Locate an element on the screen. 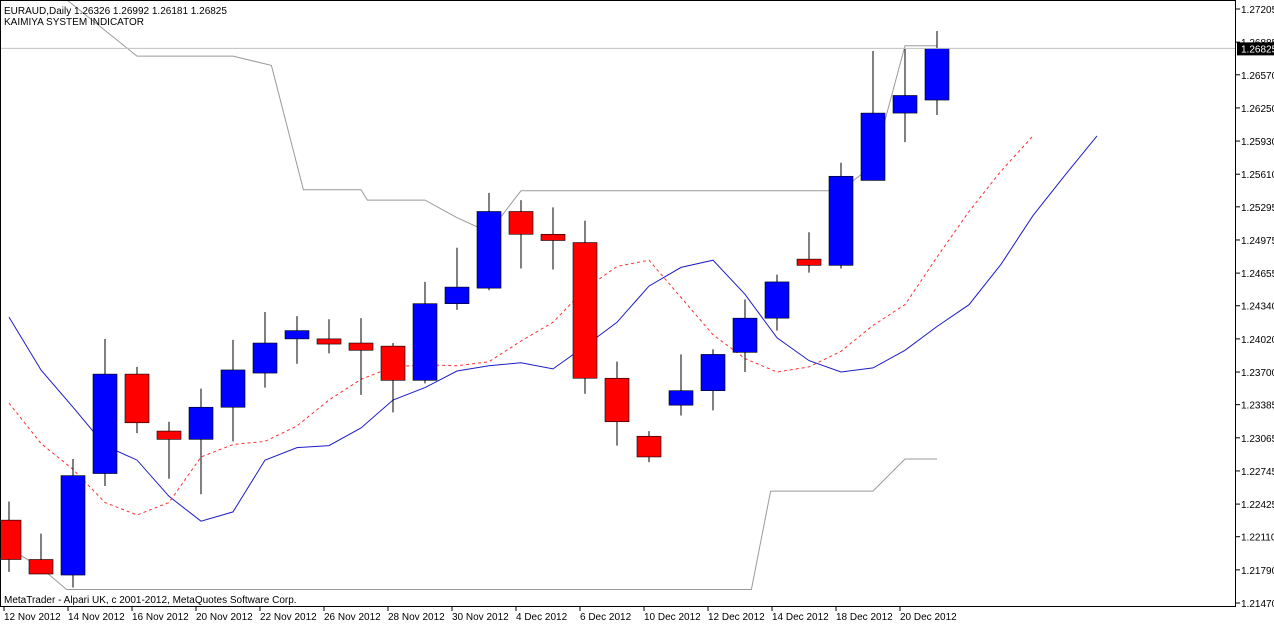  y-tick-label: 1.24340 is located at coordinates (1257, 307).